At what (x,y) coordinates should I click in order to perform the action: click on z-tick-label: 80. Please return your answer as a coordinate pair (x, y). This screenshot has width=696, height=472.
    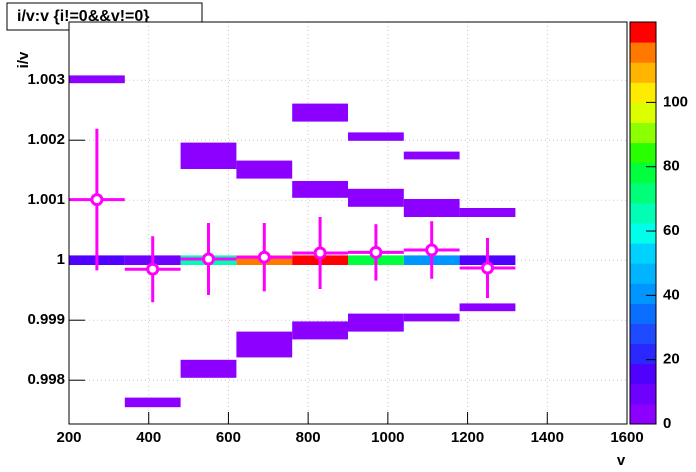
    Looking at the image, I should click on (671, 166).